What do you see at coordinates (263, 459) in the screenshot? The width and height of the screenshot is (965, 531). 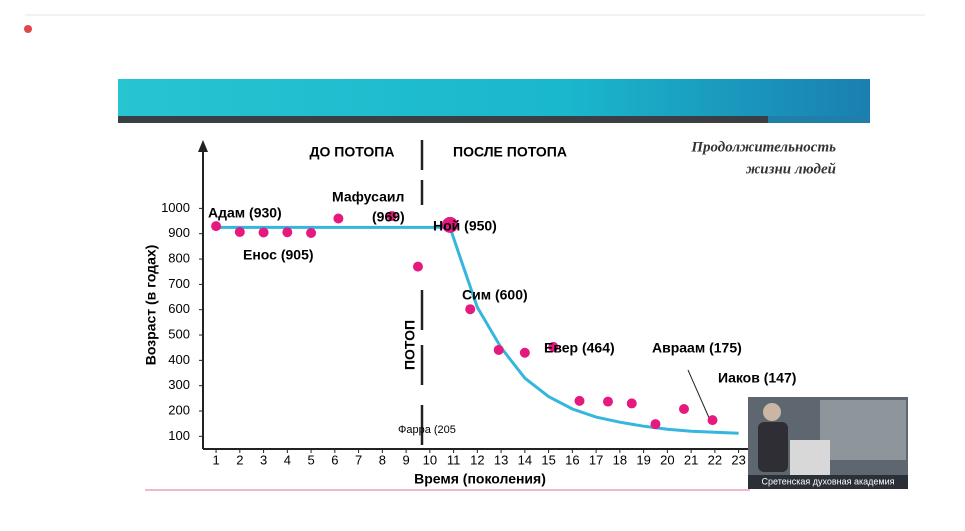 I see `x-tick-label: 3` at bounding box center [263, 459].